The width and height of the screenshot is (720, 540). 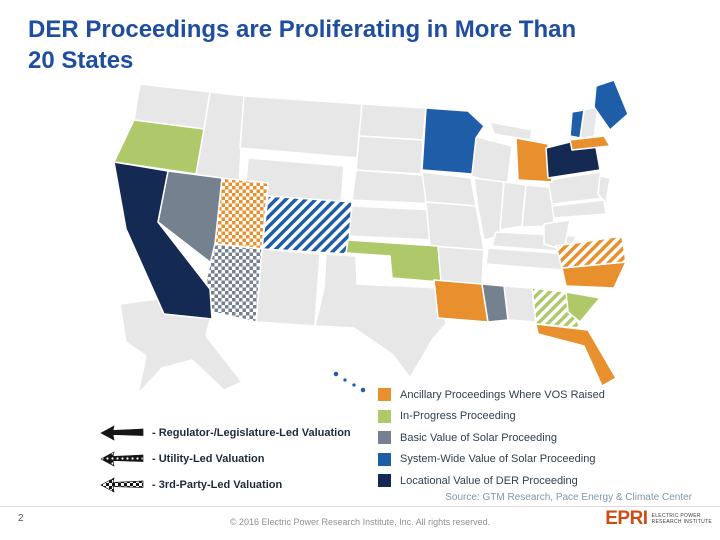 I want to click on state-ma, so click(x=590, y=143).